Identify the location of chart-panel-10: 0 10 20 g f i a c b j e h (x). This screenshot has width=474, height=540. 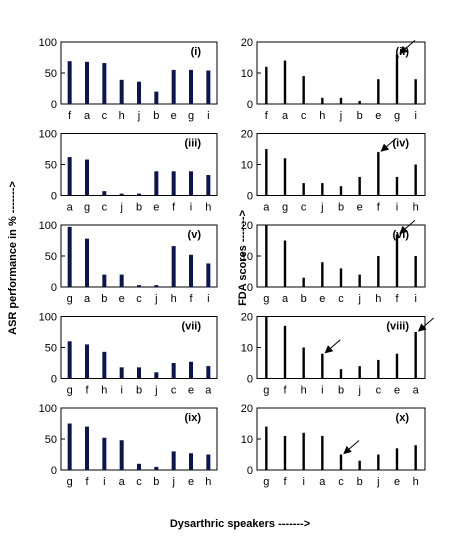
(333, 445).